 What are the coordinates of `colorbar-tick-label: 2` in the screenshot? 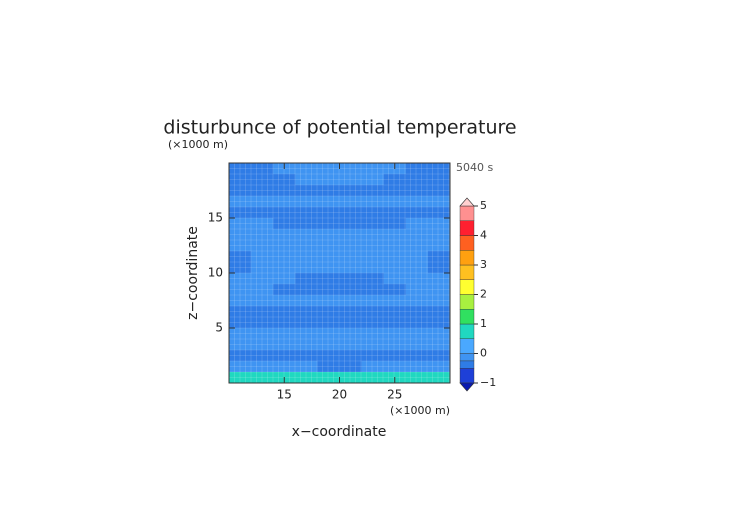 It's located at (483, 294).